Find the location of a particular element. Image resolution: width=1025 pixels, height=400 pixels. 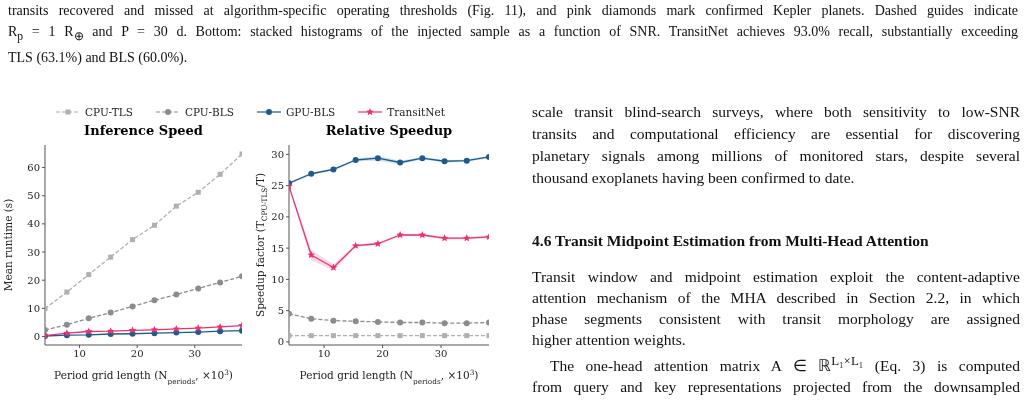

y-tick-label: 25 is located at coordinates (277, 186).